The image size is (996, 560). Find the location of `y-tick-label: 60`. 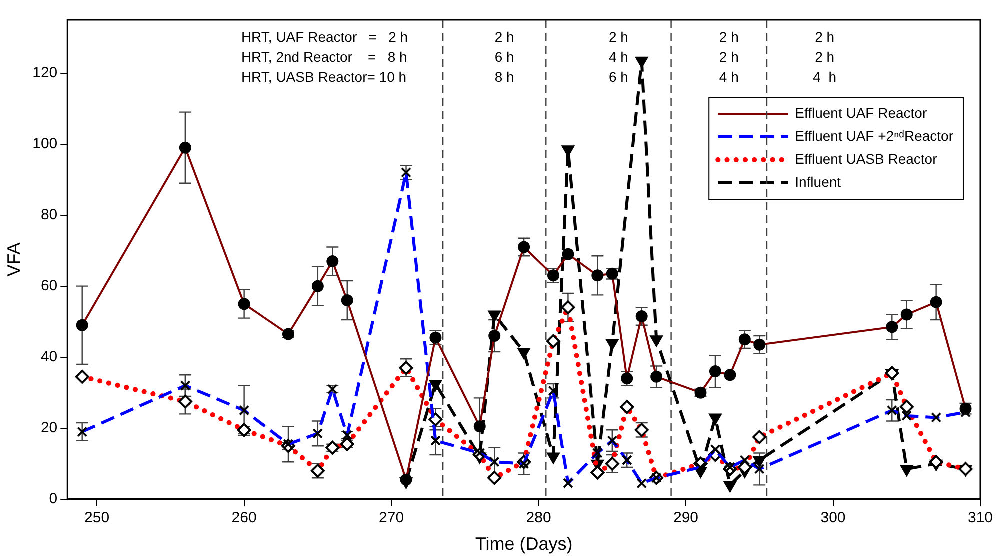

y-tick-label: 60 is located at coordinates (49, 285).